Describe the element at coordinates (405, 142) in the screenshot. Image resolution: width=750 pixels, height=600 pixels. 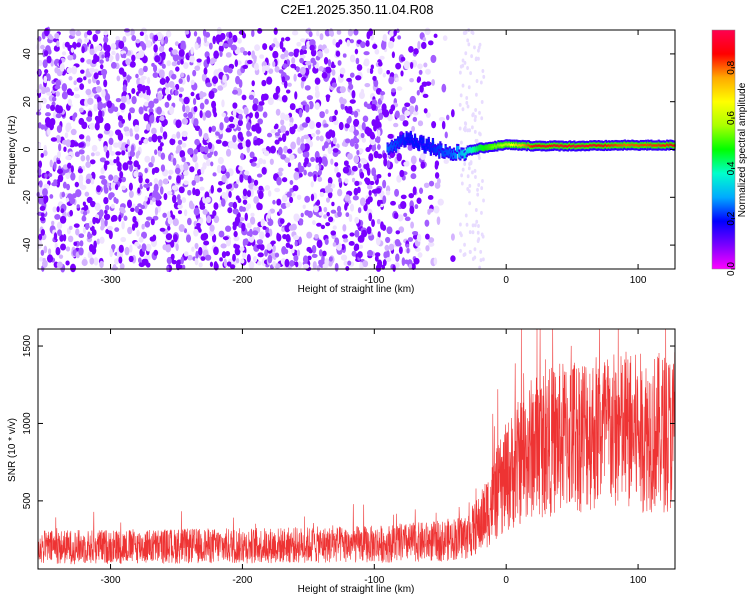
I see `signal-band-core` at that location.